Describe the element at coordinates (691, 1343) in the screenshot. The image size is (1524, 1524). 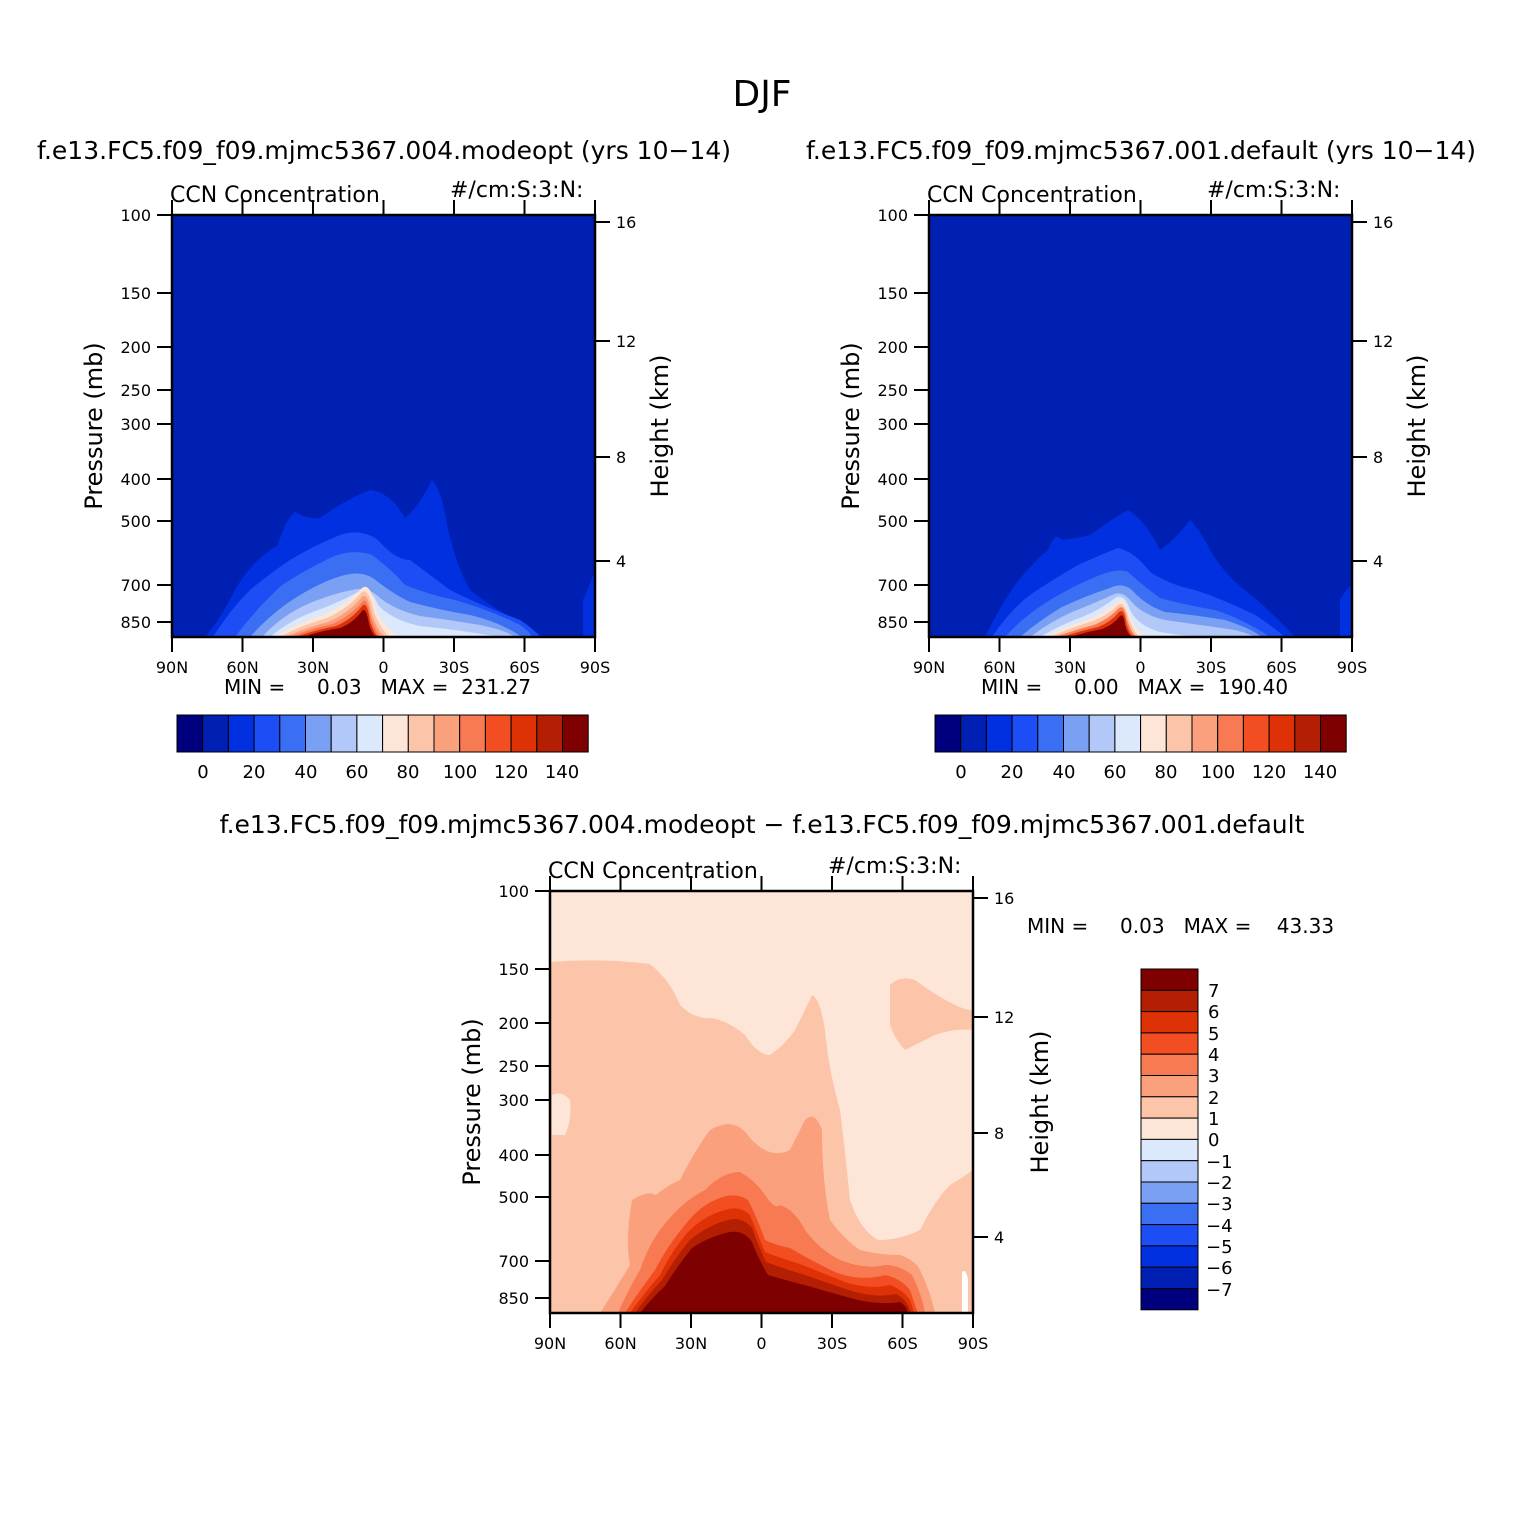
I see `x-tick-label: 30N` at that location.